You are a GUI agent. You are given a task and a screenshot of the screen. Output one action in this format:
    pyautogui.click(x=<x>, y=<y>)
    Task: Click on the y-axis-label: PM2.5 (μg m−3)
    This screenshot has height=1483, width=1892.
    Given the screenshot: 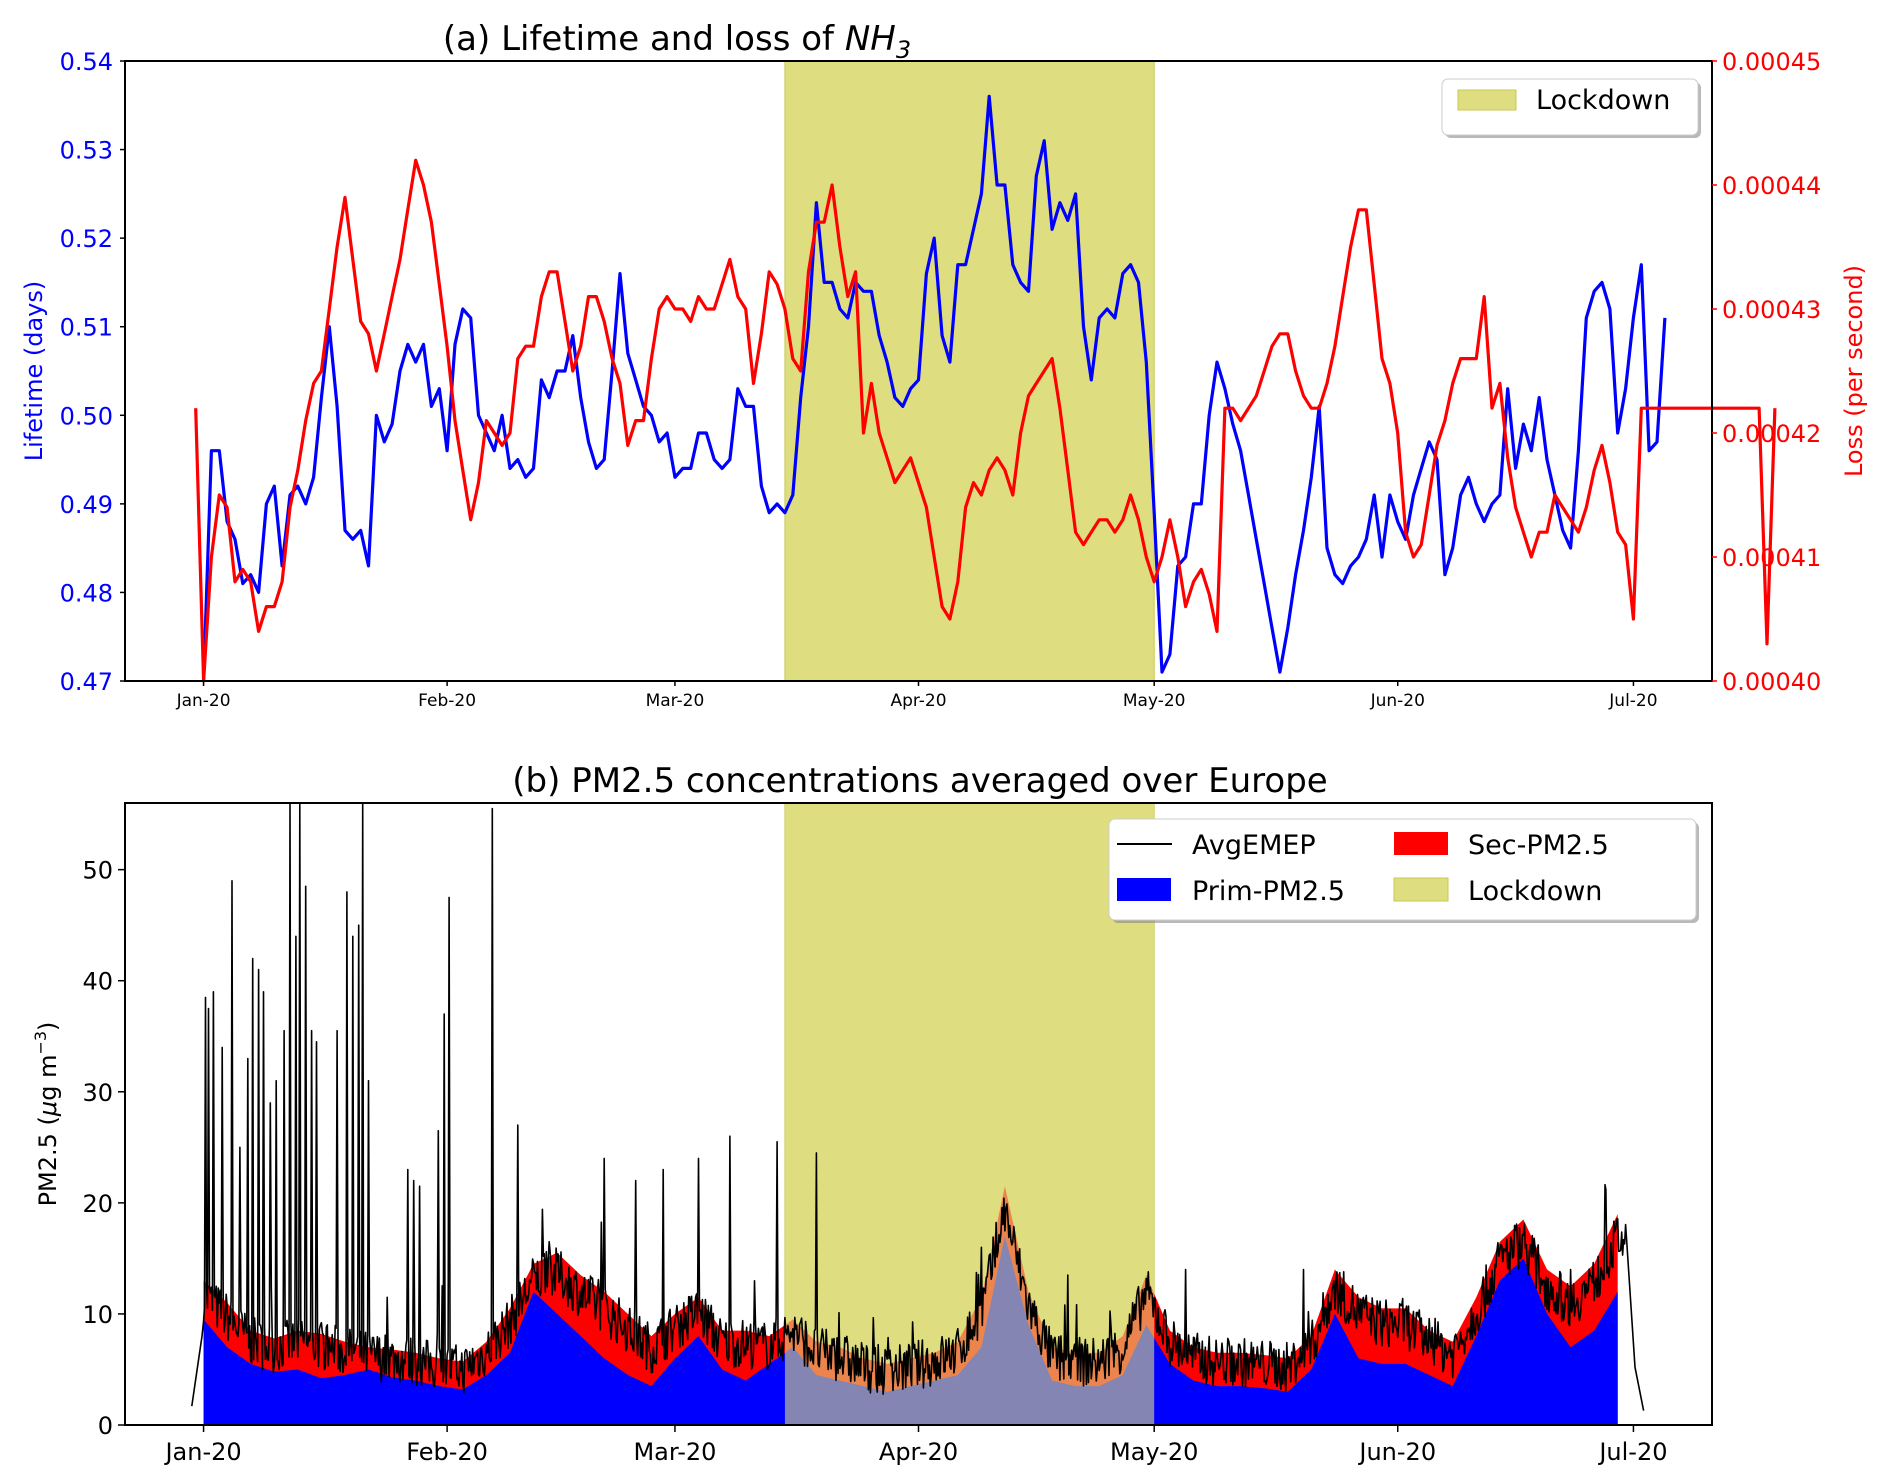 What is the action you would take?
    pyautogui.click(x=46, y=1114)
    